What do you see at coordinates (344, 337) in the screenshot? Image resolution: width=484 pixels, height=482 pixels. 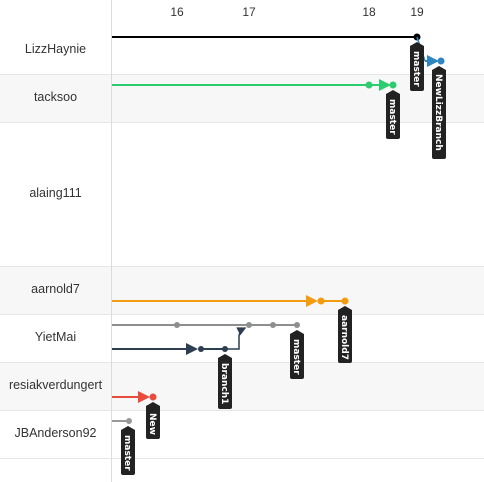 I see `svg-text: aarnold7` at bounding box center [344, 337].